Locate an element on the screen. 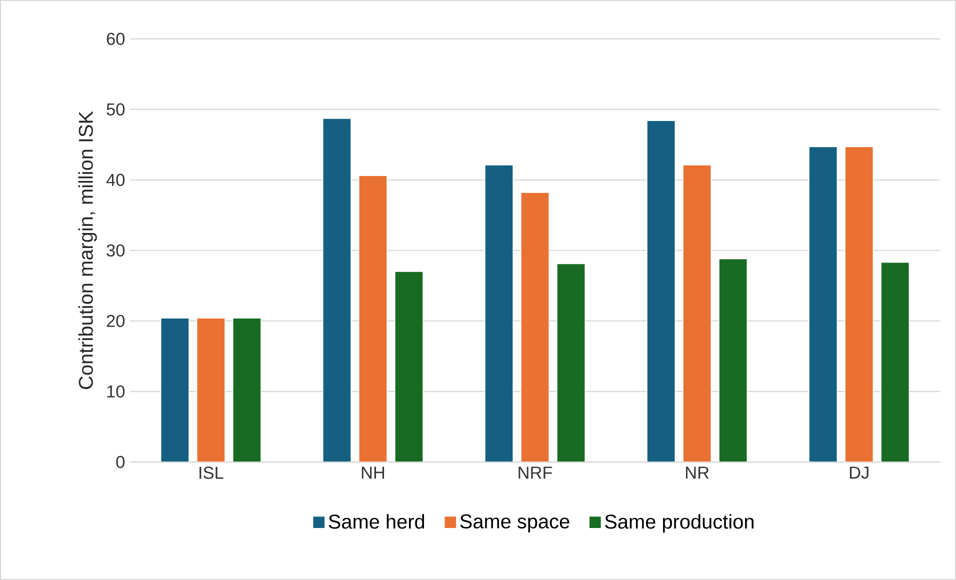 The image size is (956, 580). y-axis-title: Contribution margin, million ISK is located at coordinates (87, 250).